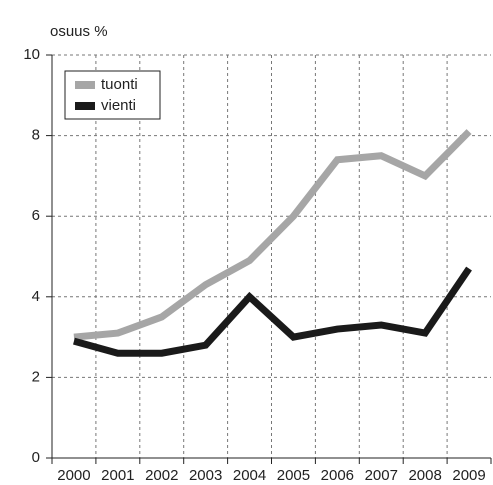  Describe the element at coordinates (36, 457) in the screenshot. I see `y-tick-label: 0` at that location.